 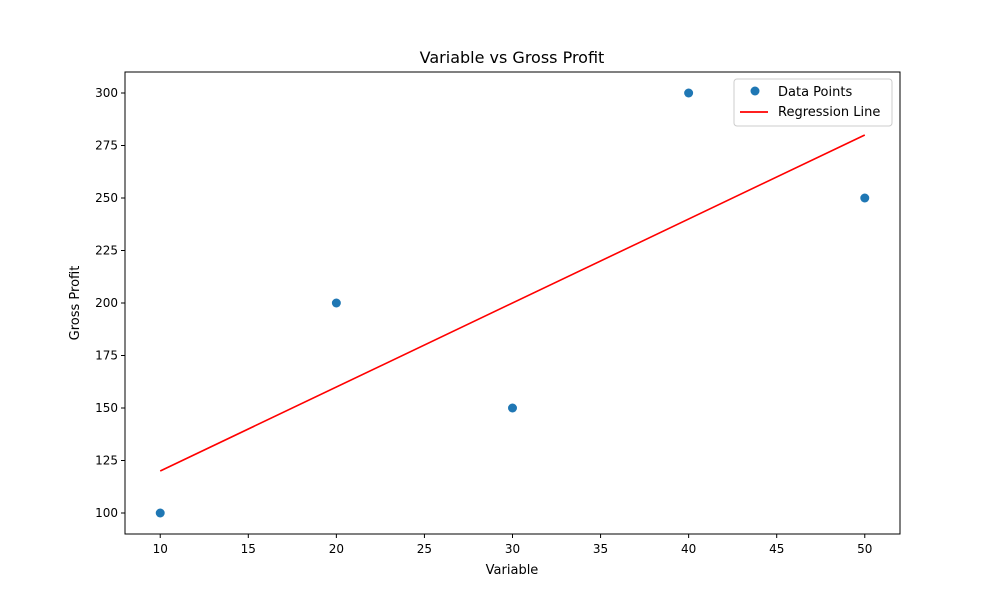 What do you see at coordinates (160, 549) in the screenshot?
I see `x-tick-label: 10` at bounding box center [160, 549].